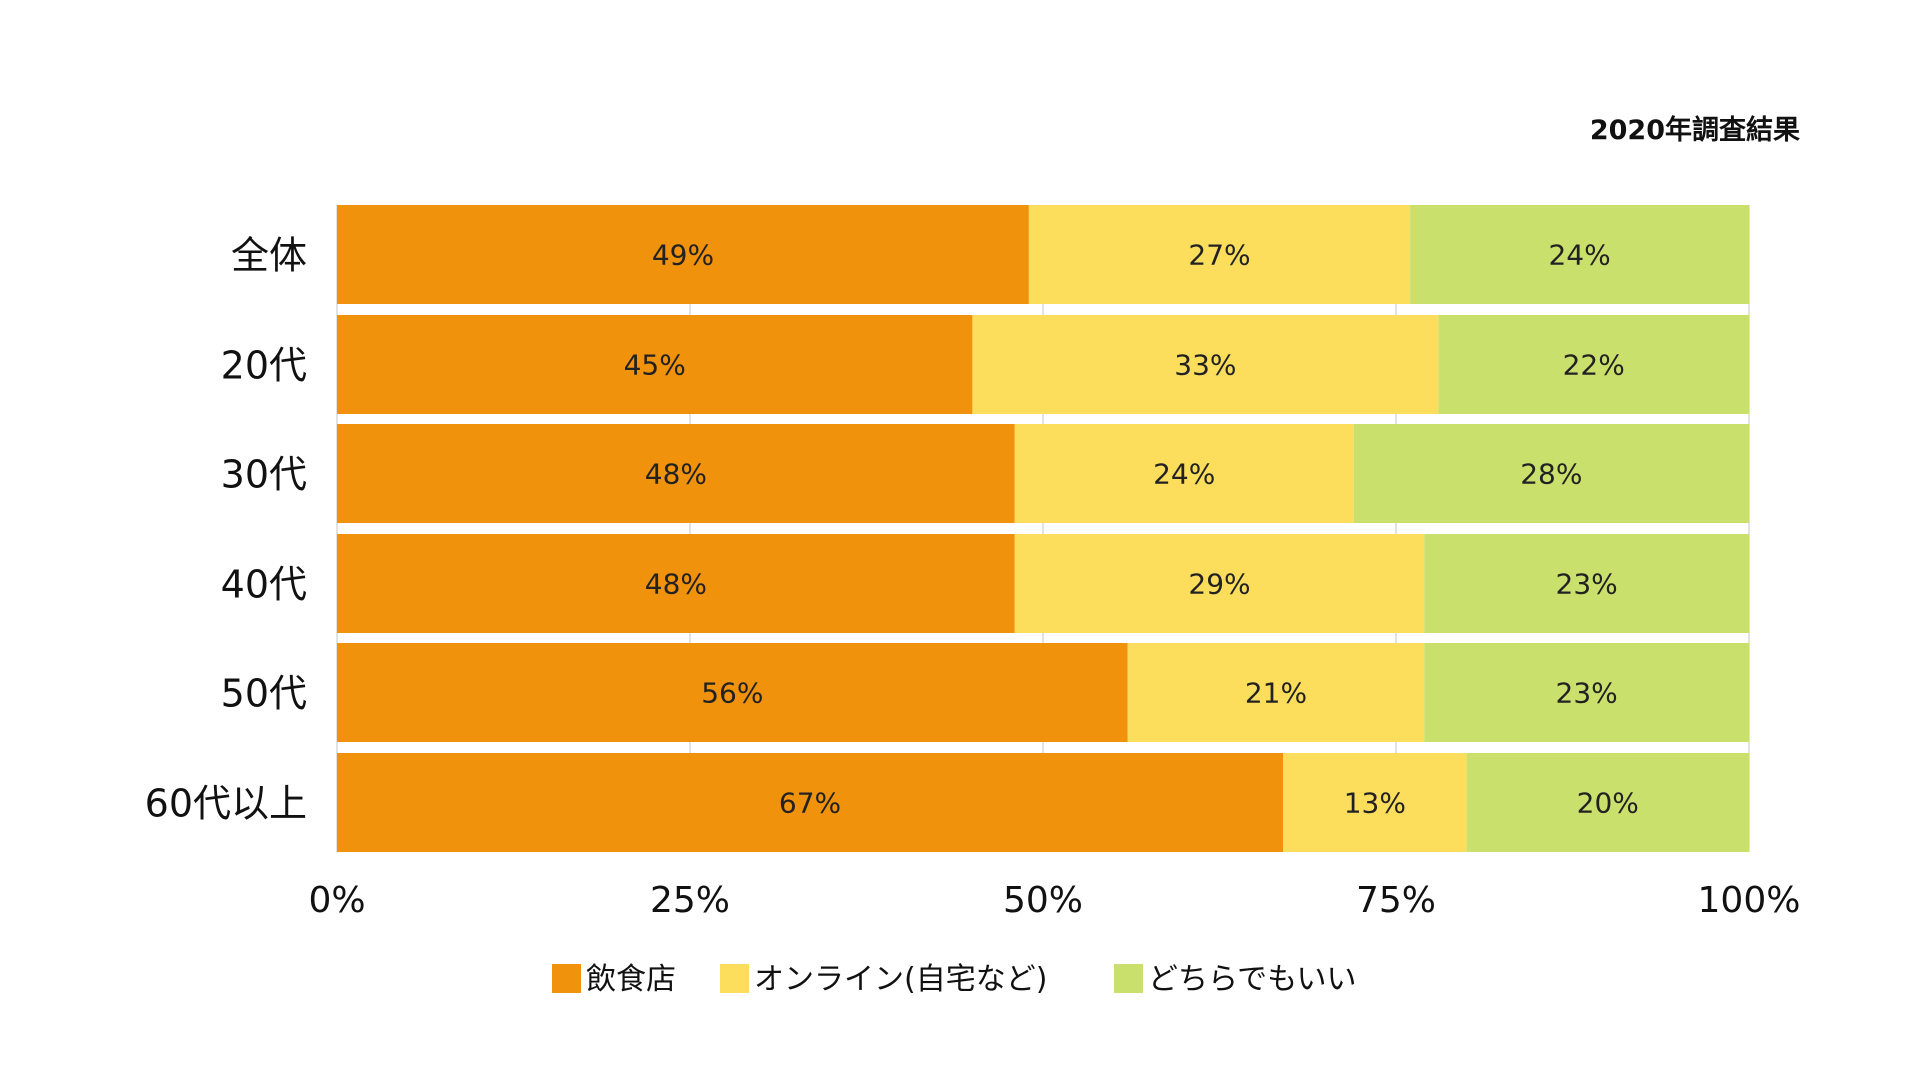 This screenshot has height=1084, width=1920. Describe the element at coordinates (1749, 900) in the screenshot. I see `x-tick-label: 100%` at that location.